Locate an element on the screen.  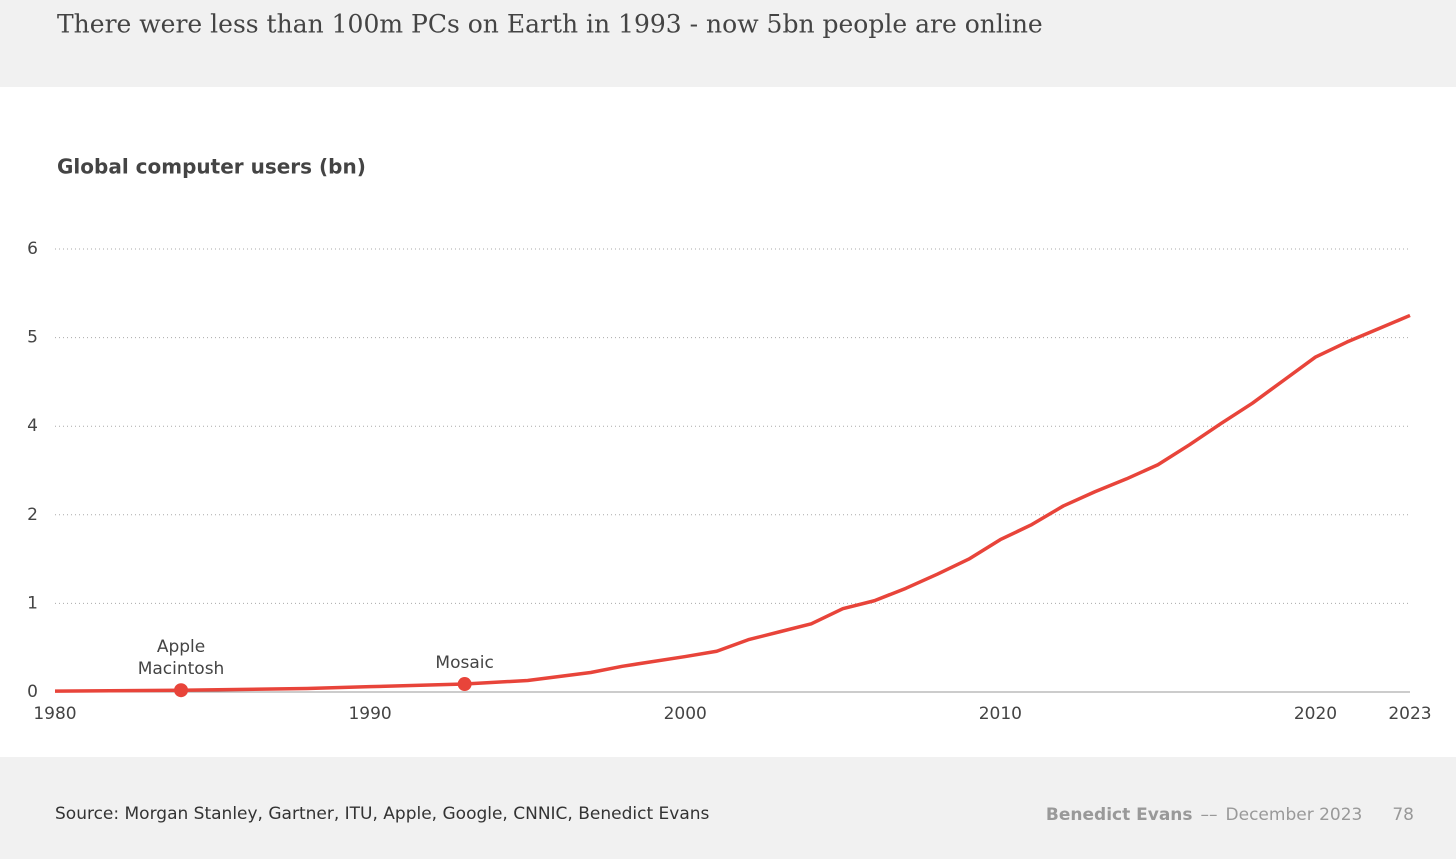
x-tick-label: 1980 is located at coordinates (54, 714).